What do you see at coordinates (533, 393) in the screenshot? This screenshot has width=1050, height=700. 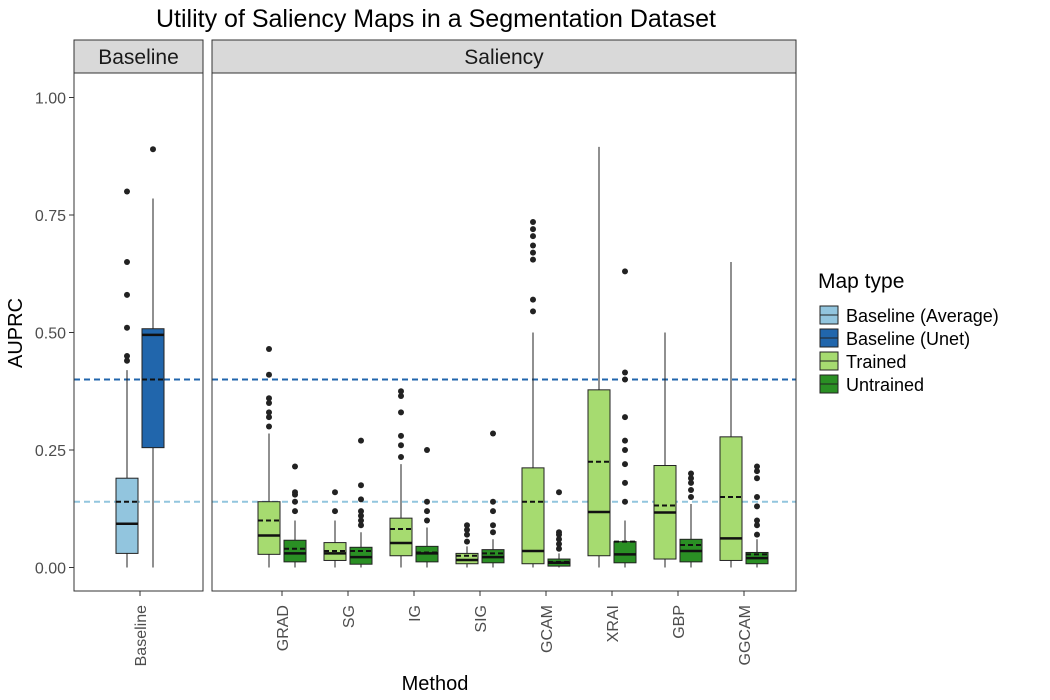 I see `box-gcam-trained` at bounding box center [533, 393].